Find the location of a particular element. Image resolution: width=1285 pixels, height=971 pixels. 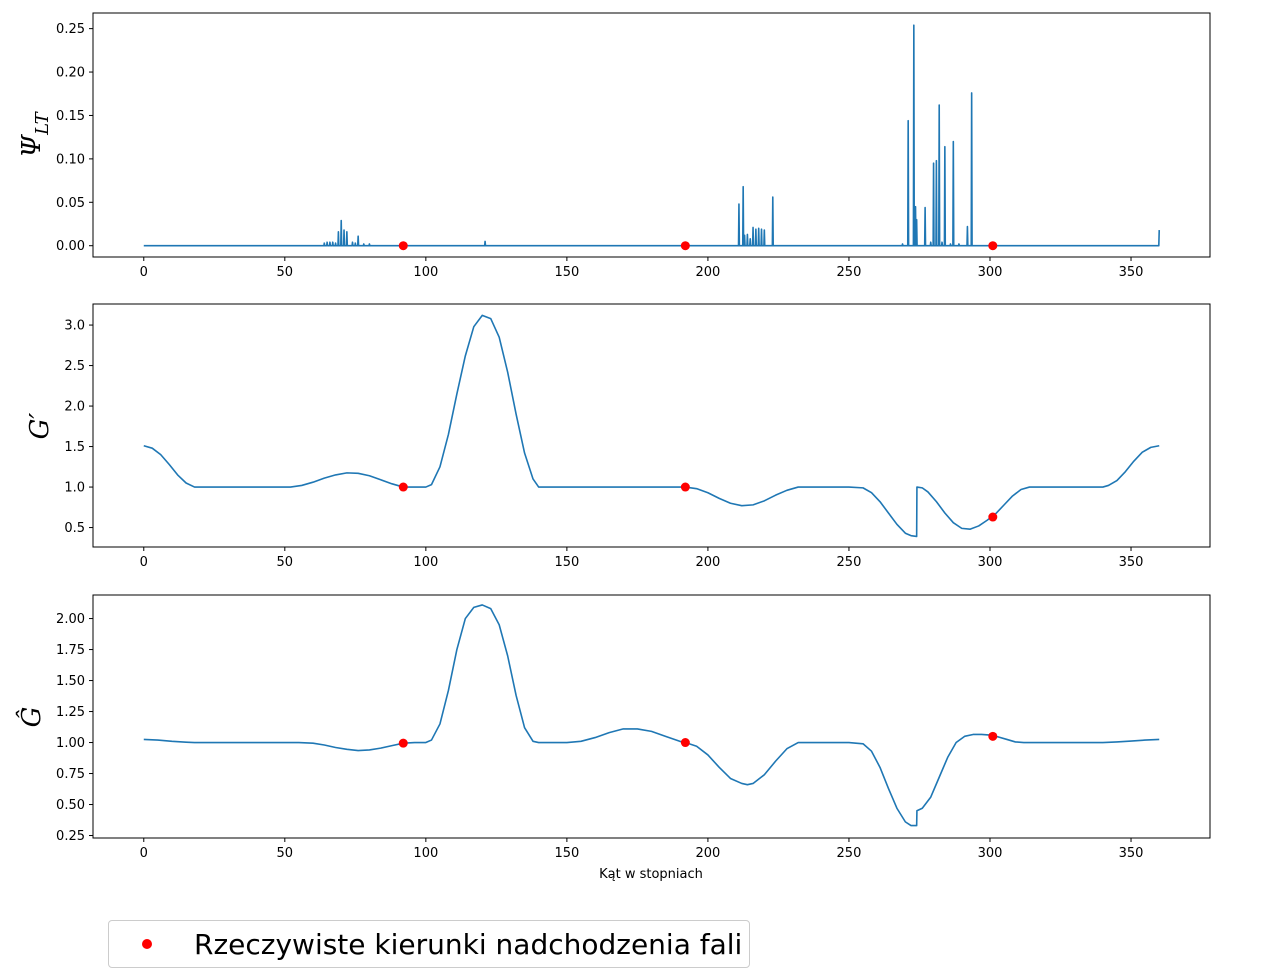

y-tick-label: 1.25 is located at coordinates (70, 712).